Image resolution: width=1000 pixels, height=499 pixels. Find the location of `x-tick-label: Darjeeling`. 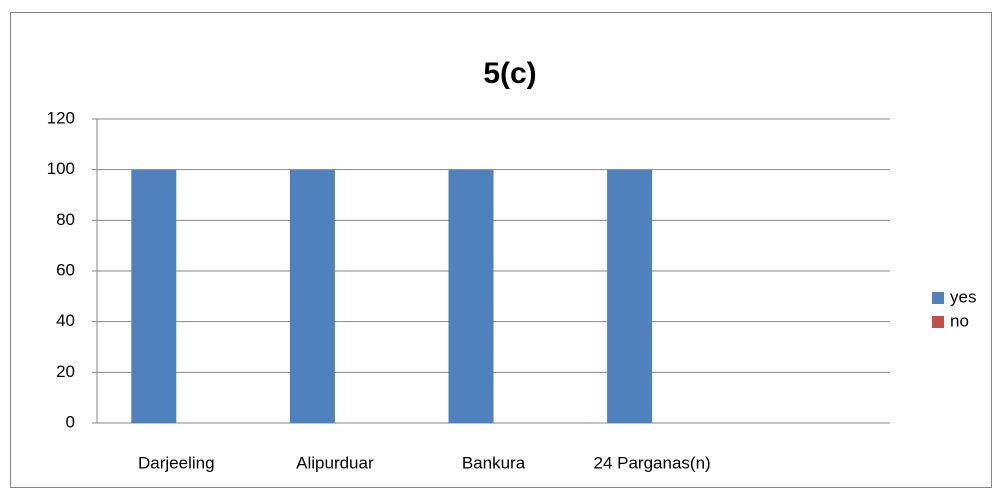

x-tick-label: Darjeeling is located at coordinates (176, 462).